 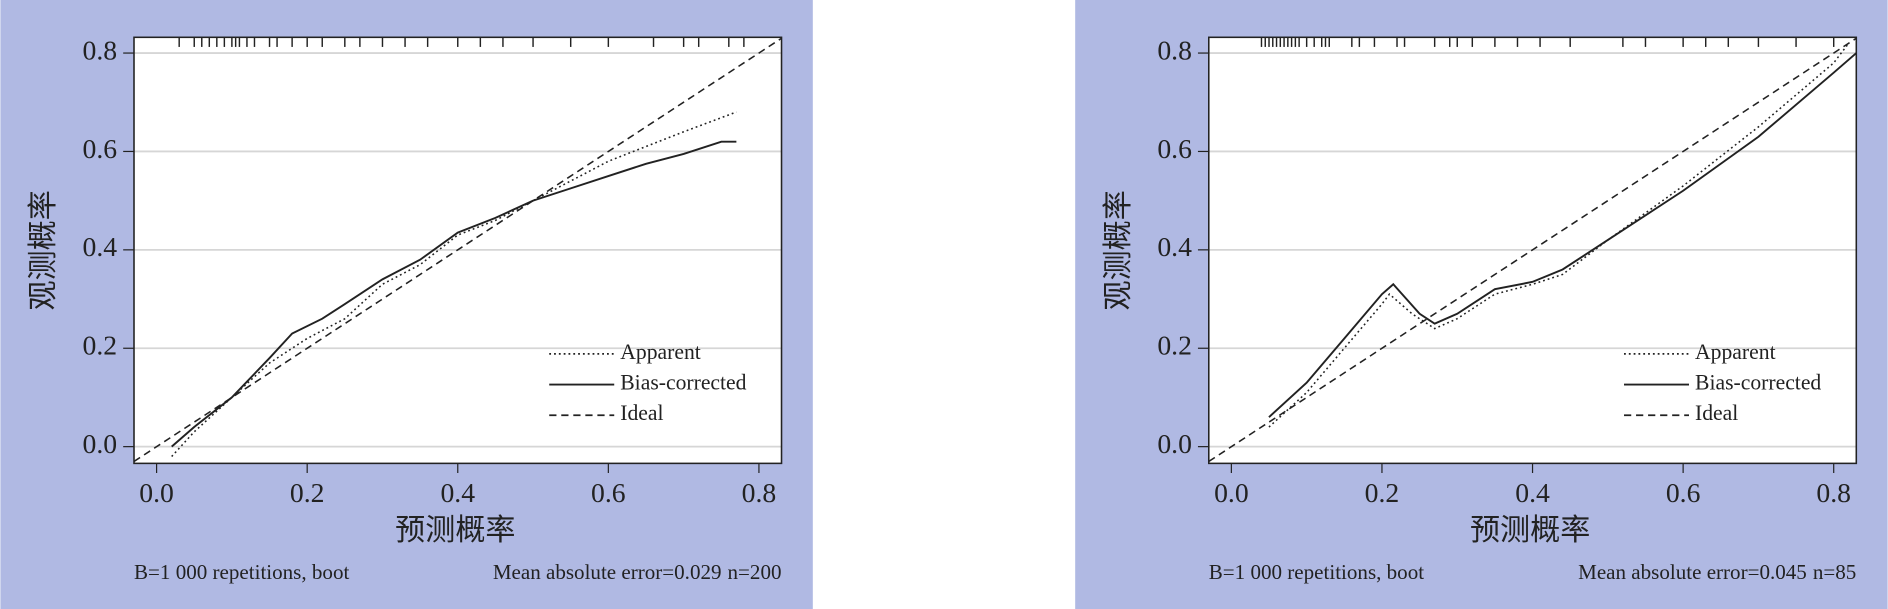 I want to click on footnote: n=200, so click(x=755, y=572).